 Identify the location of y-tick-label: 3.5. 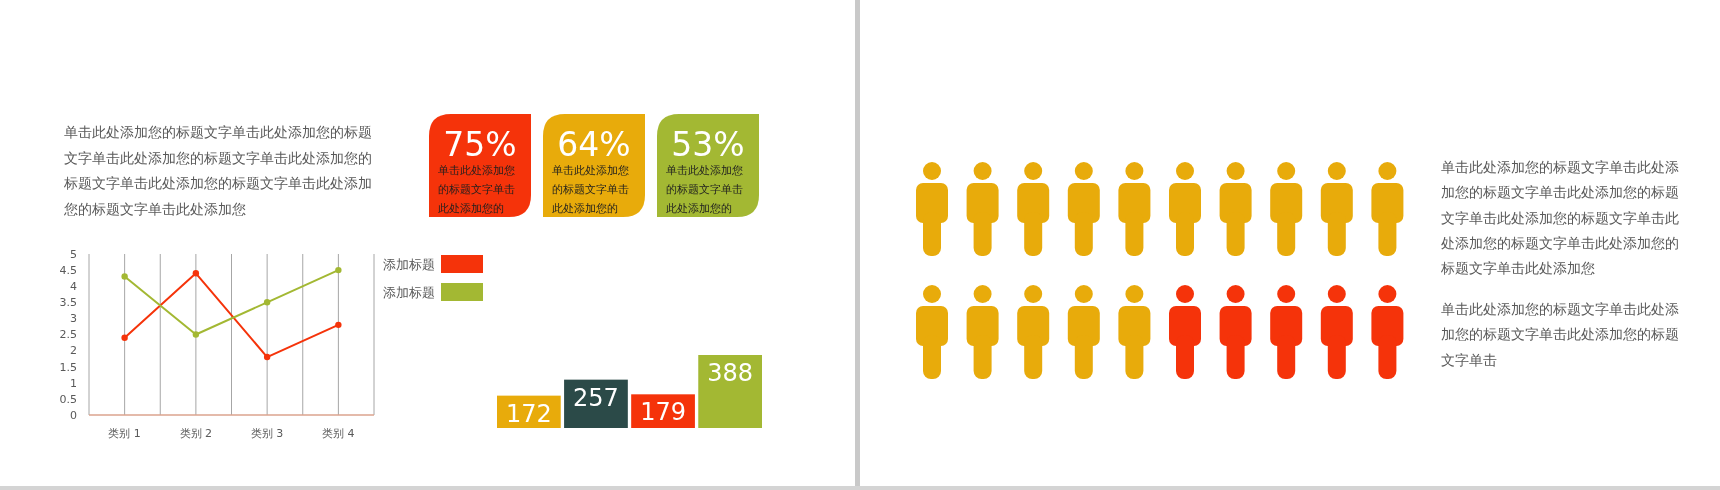
(68, 303).